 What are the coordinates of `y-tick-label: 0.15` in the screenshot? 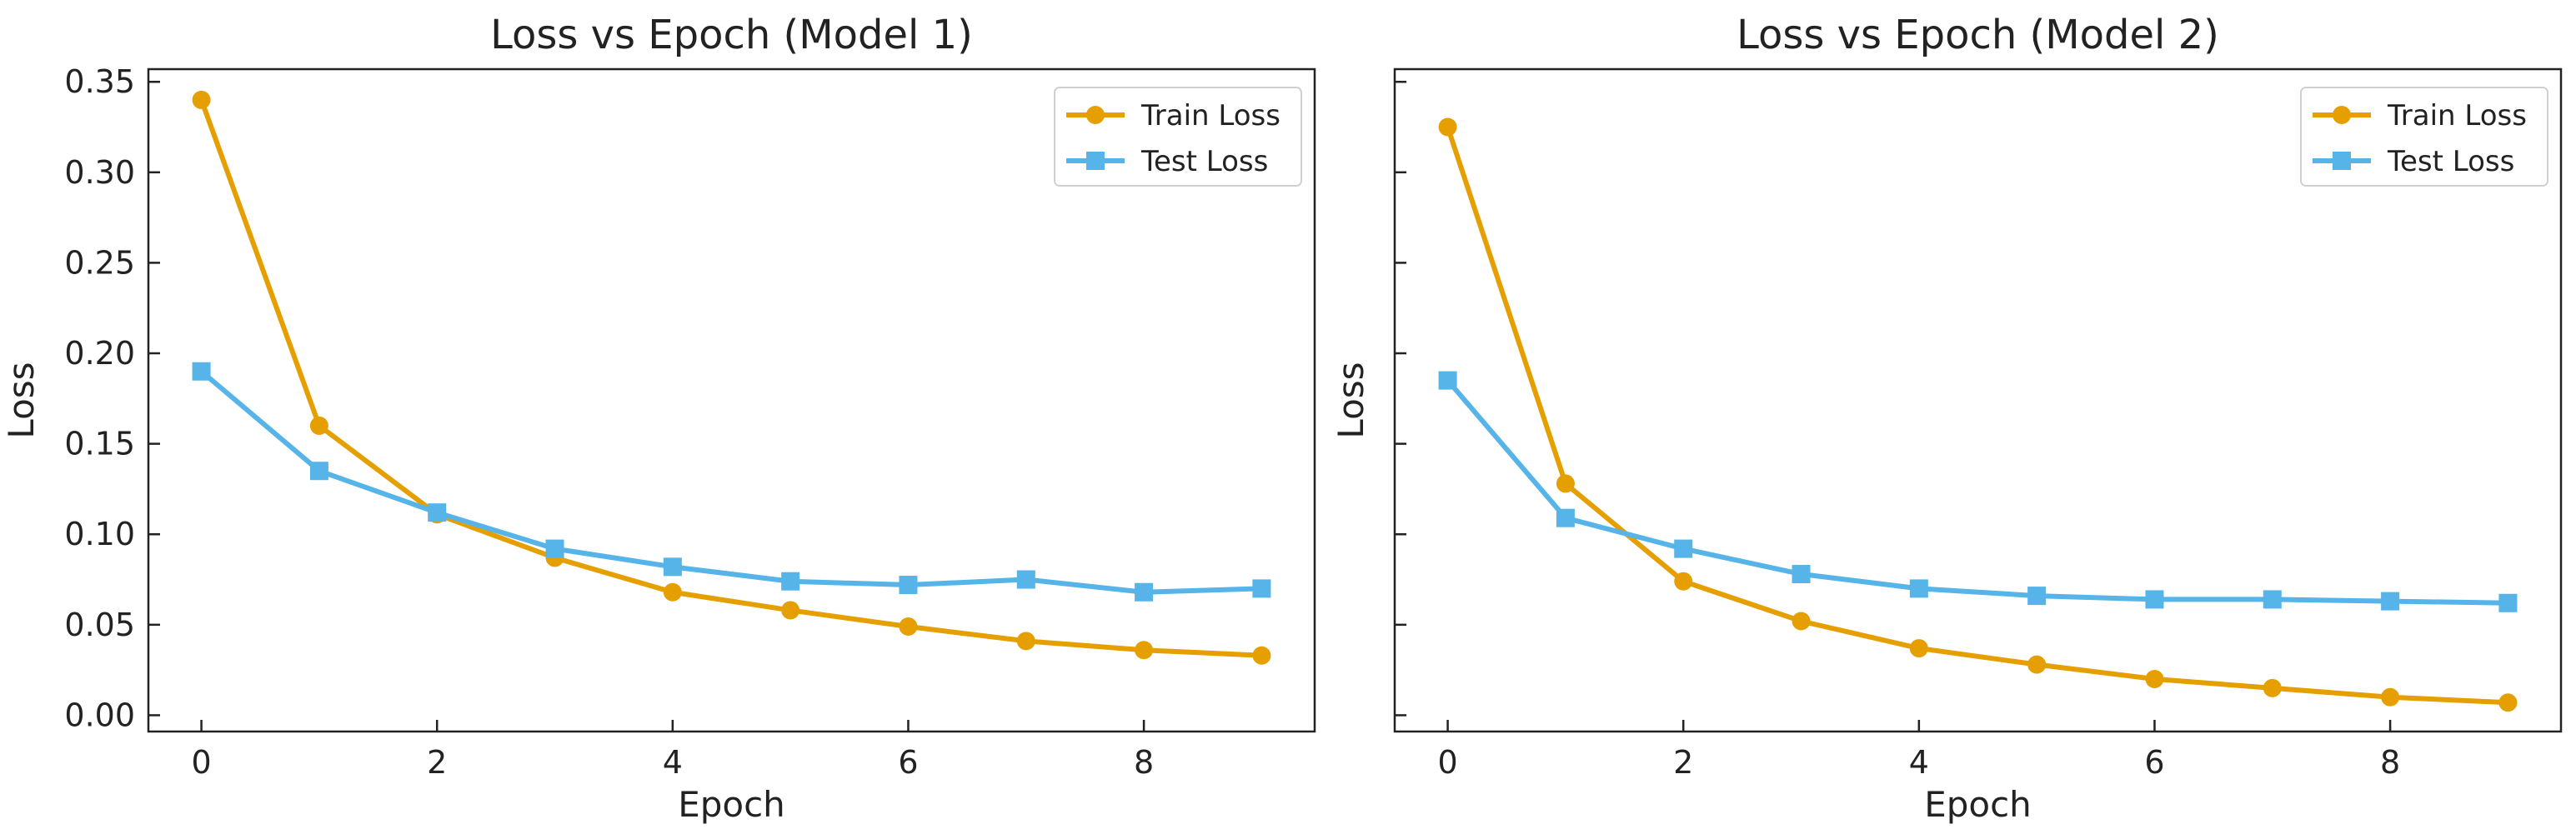 It's located at (99, 444).